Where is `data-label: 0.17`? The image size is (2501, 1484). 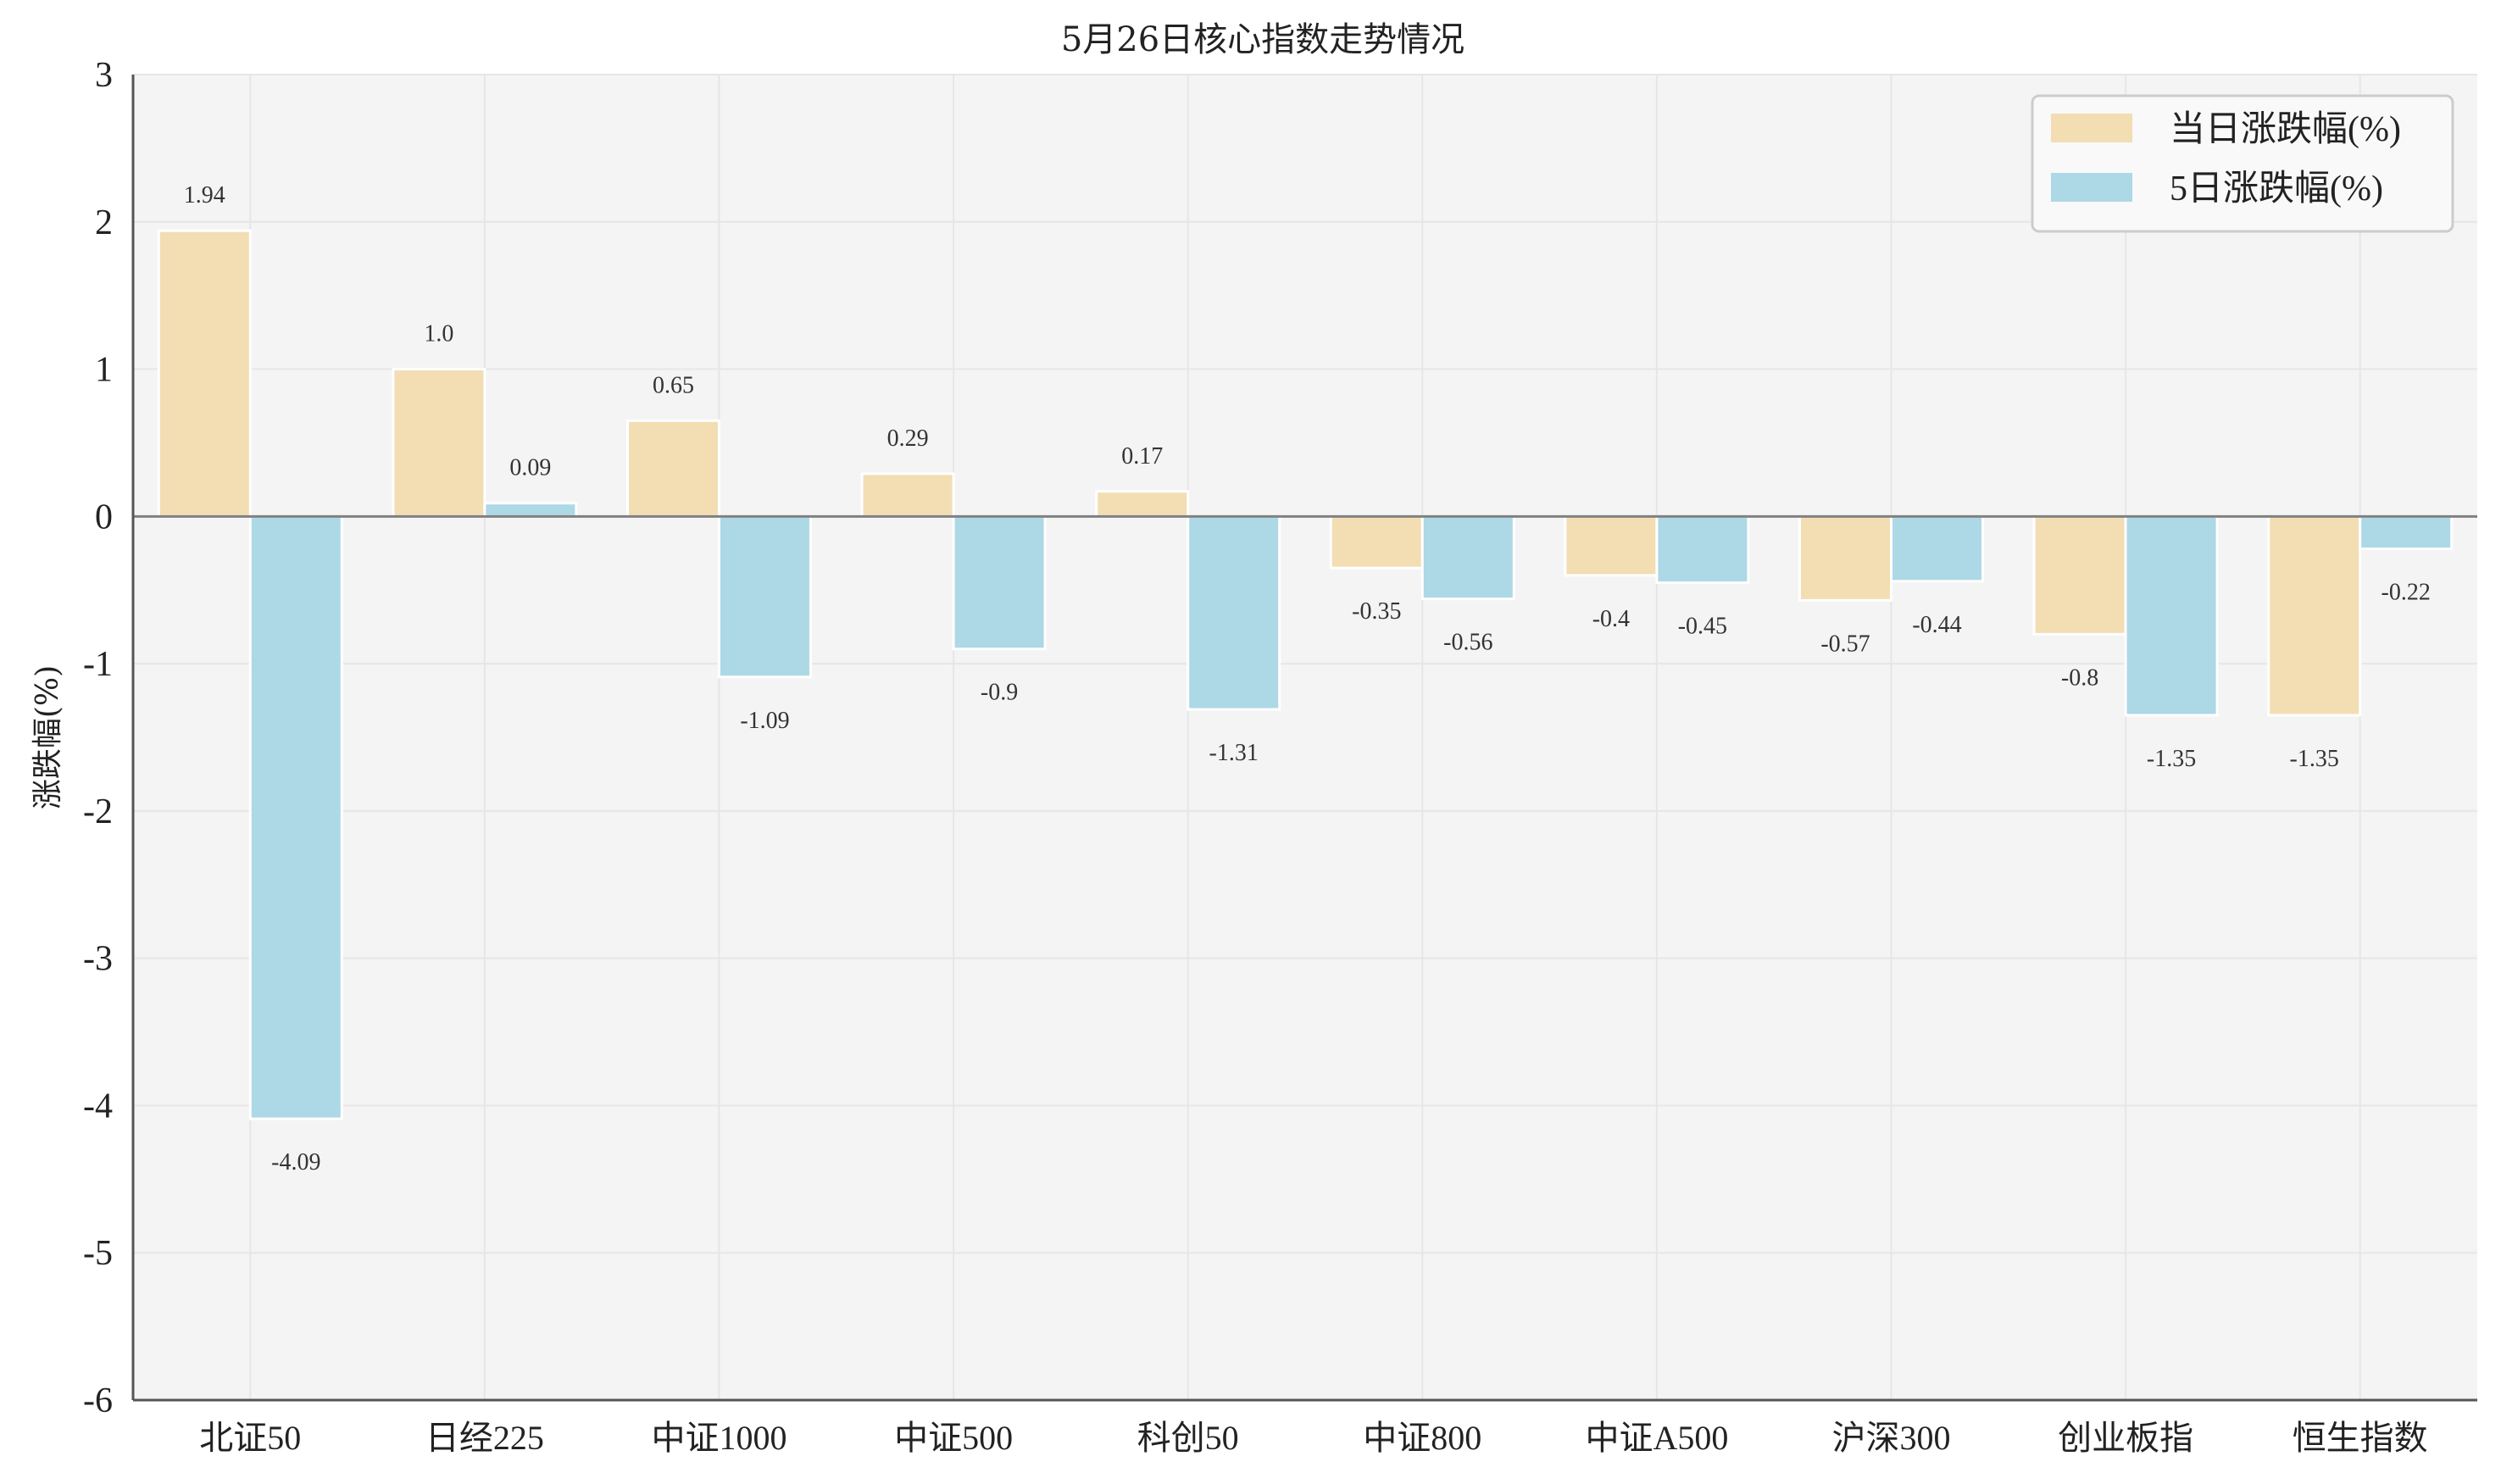
data-label: 0.17 is located at coordinates (1142, 457).